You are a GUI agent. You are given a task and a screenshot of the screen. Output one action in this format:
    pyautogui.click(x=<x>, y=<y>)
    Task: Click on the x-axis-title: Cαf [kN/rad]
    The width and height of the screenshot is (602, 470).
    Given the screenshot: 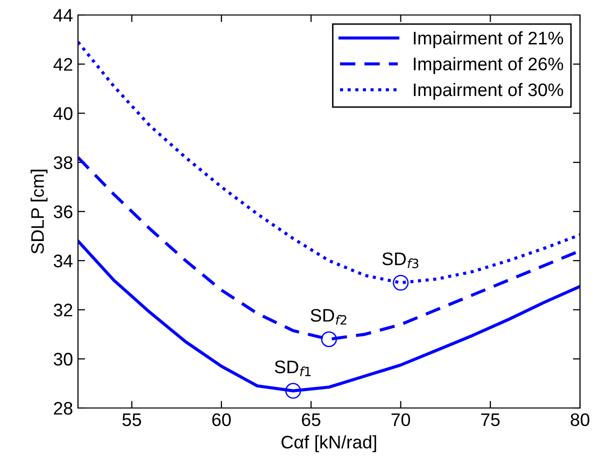 What is the action you would take?
    pyautogui.click(x=329, y=443)
    